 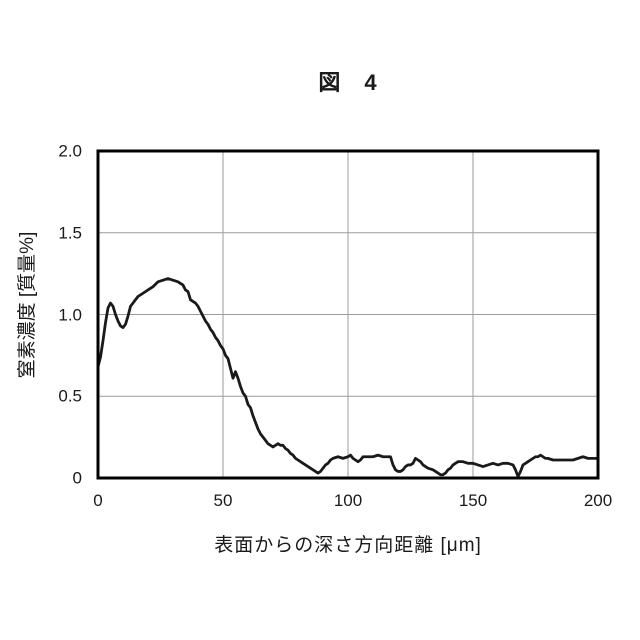 What do you see at coordinates (348, 82) in the screenshot?
I see `figure-title: 図 4` at bounding box center [348, 82].